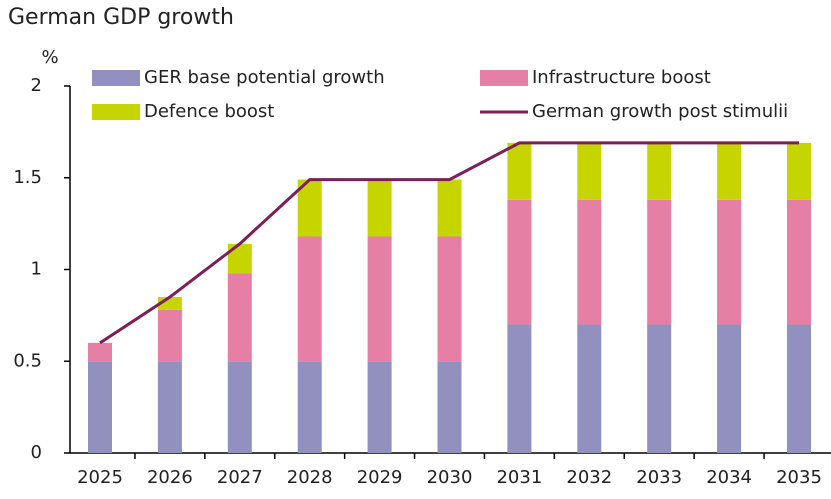 The image size is (831, 499). What do you see at coordinates (519, 477) in the screenshot?
I see `x-tick-label: 2031` at bounding box center [519, 477].